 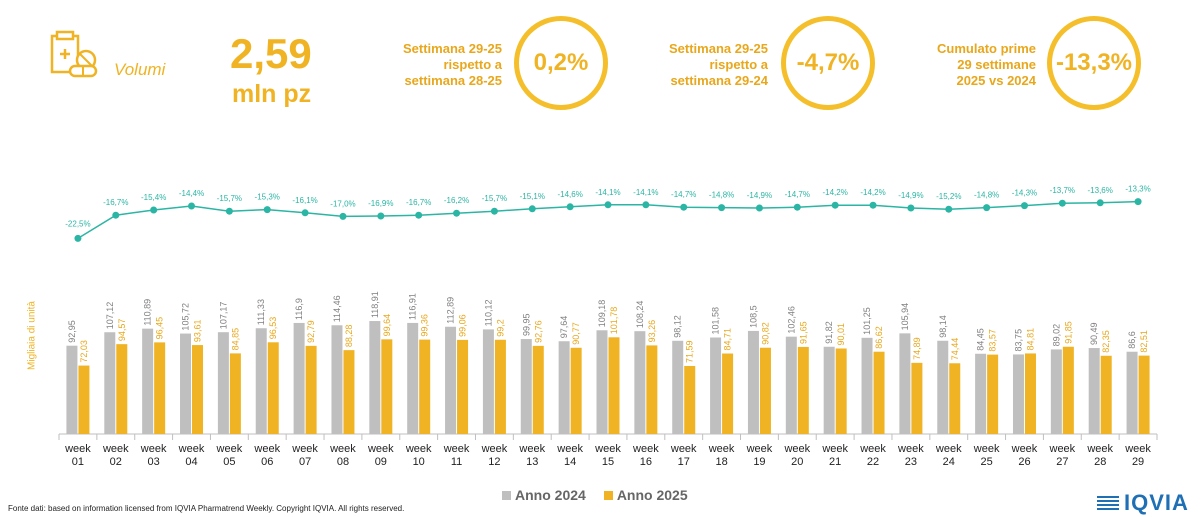 I want to click on bar-label-2024: 114,46, so click(x=337, y=308).